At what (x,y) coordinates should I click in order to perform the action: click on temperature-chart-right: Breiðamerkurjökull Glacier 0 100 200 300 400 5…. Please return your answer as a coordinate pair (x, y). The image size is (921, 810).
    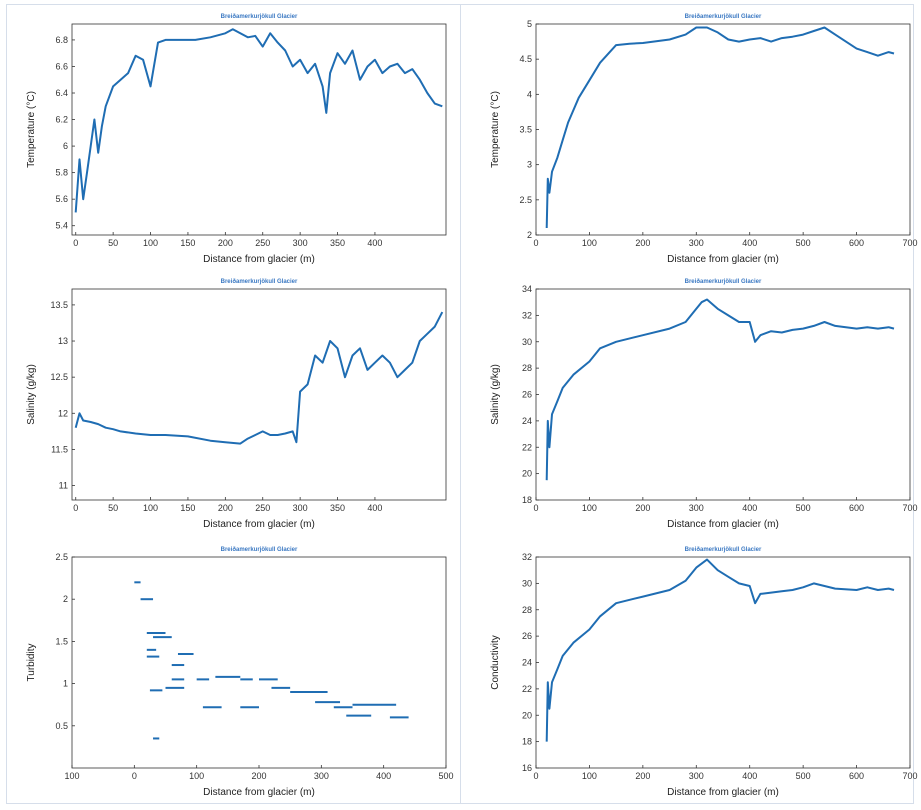
    Looking at the image, I should click on (702, 137).